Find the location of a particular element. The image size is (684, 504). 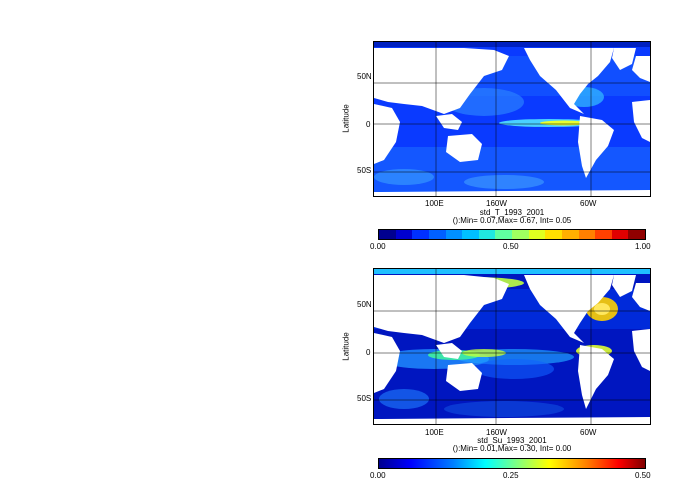

map1-land-greenland is located at coordinates (624, 59).